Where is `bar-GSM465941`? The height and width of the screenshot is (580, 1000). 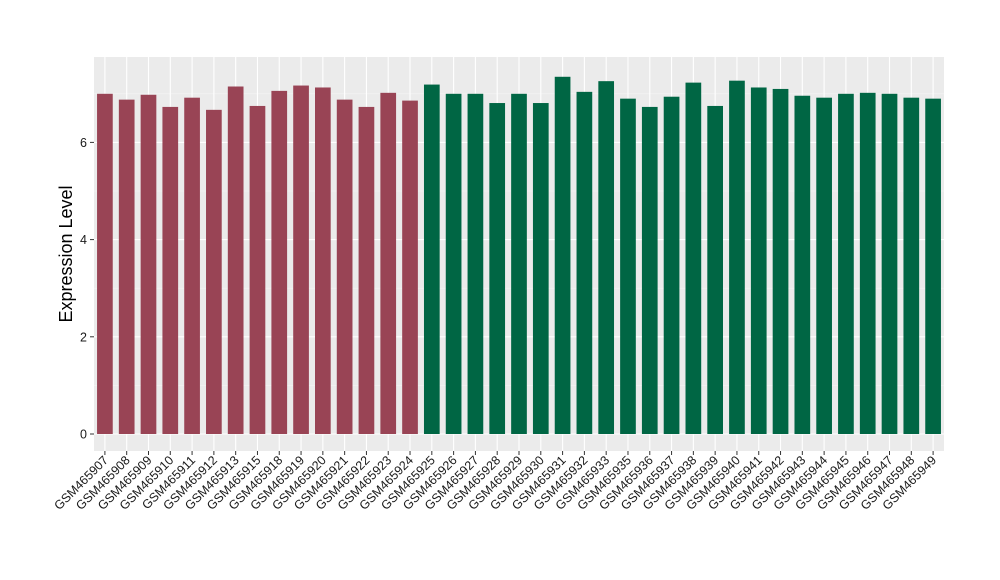
bar-GSM465941 is located at coordinates (758, 261).